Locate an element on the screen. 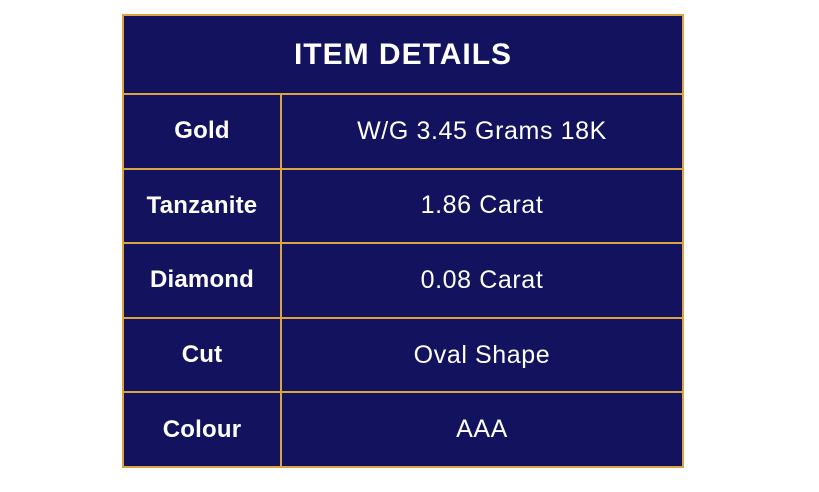 This screenshot has width=819, height=492. row-label-diamond: Diamond is located at coordinates (202, 280).